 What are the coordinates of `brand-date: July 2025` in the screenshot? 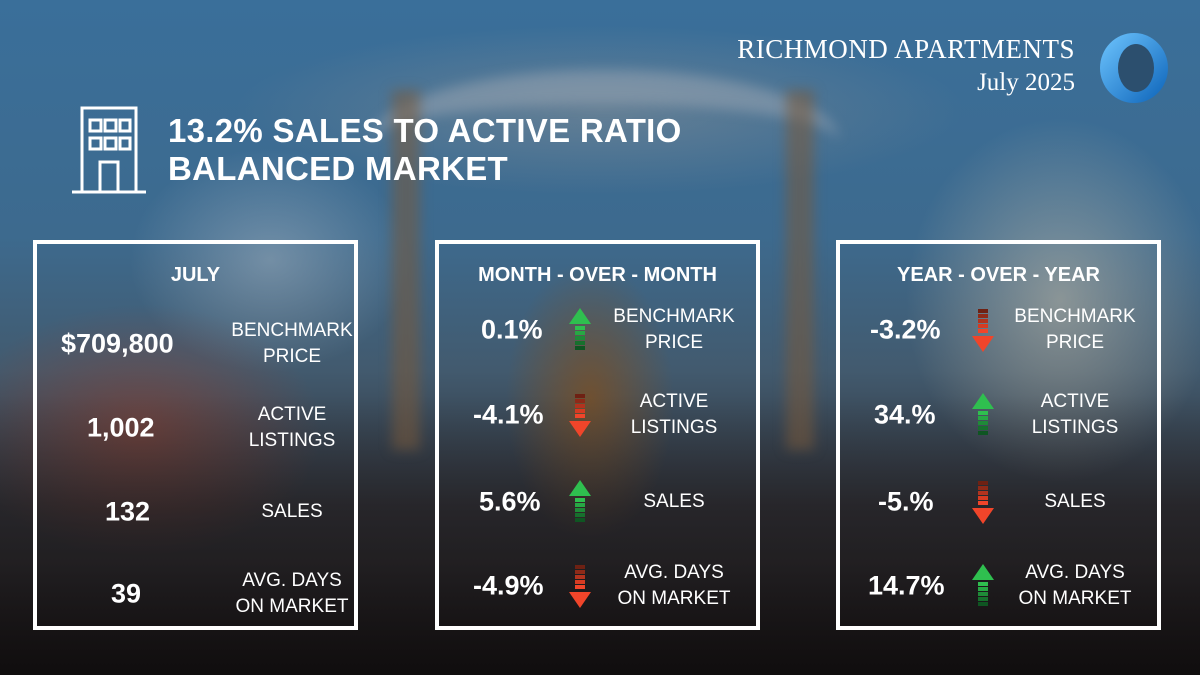 It's located at (1026, 82).